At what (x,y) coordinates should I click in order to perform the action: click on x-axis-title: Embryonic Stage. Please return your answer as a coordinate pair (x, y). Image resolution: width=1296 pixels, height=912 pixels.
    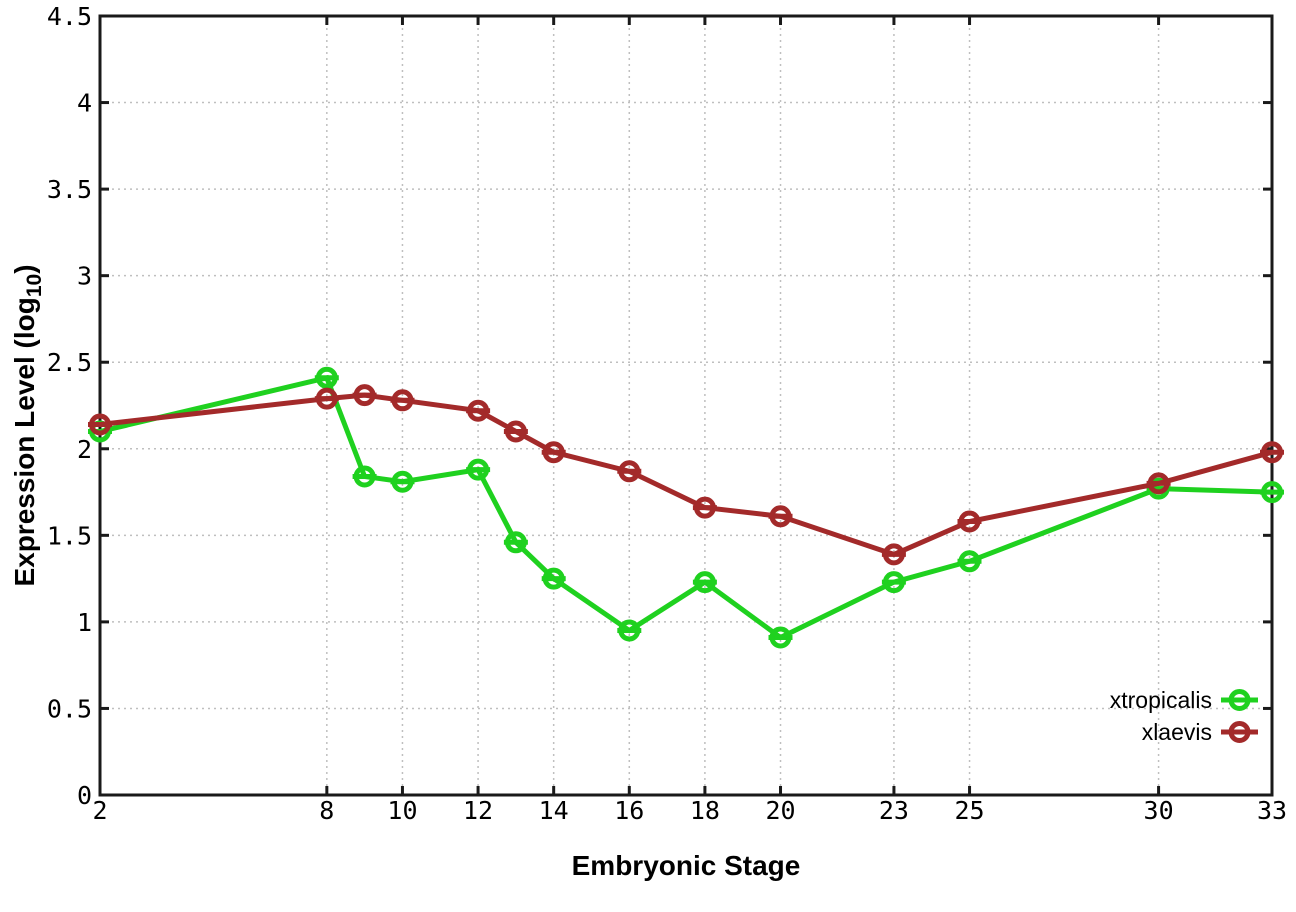
    Looking at the image, I should click on (686, 865).